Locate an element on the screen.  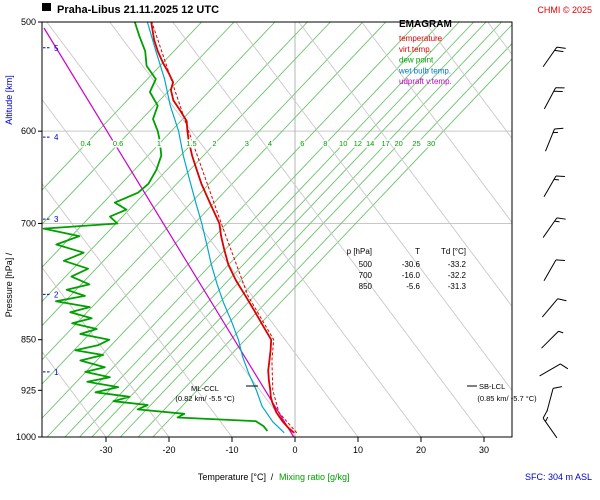
pressure-tick-label: 500 is located at coordinates (28, 22).